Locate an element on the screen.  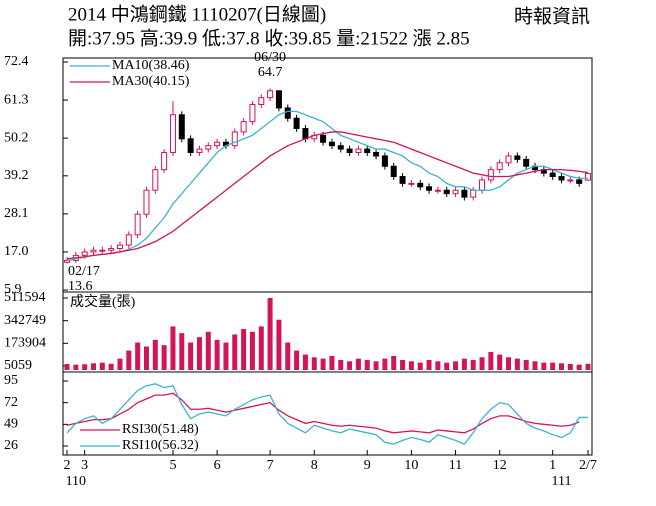
x-tick-label: 1 is located at coordinates (552, 465).